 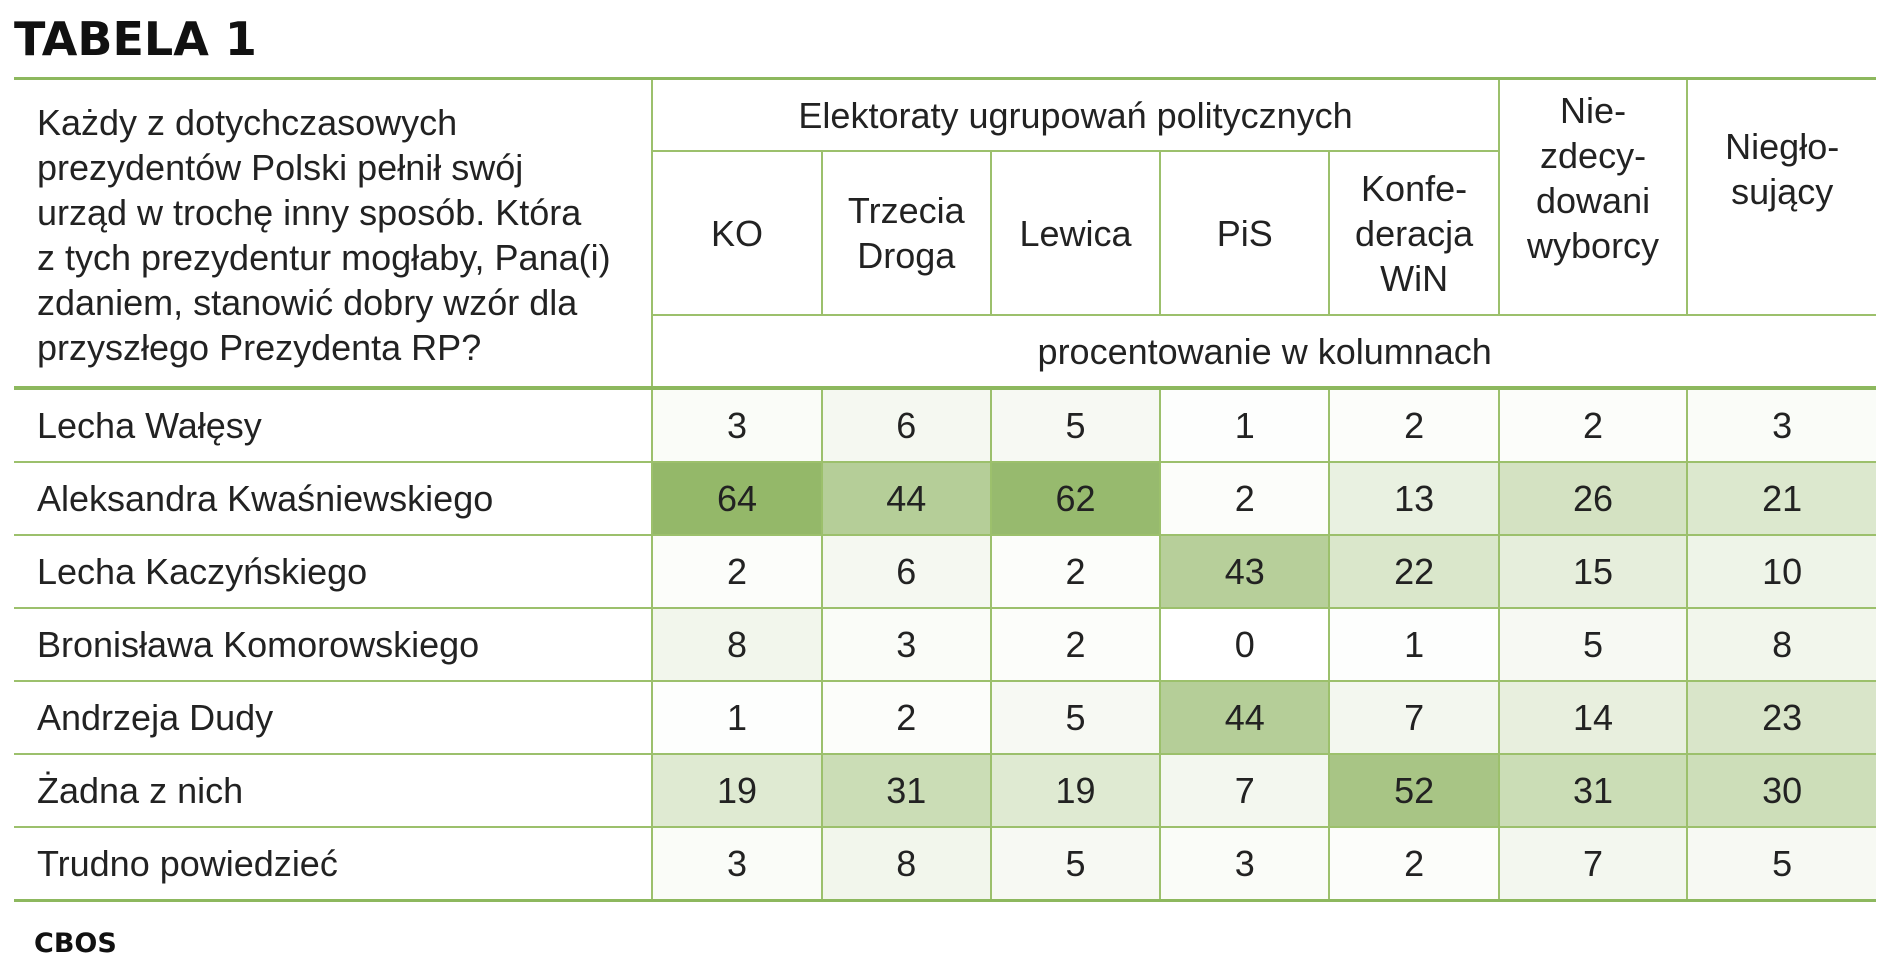 I want to click on row-label: Lecha Kaczyńskiego, so click(x=334, y=571).